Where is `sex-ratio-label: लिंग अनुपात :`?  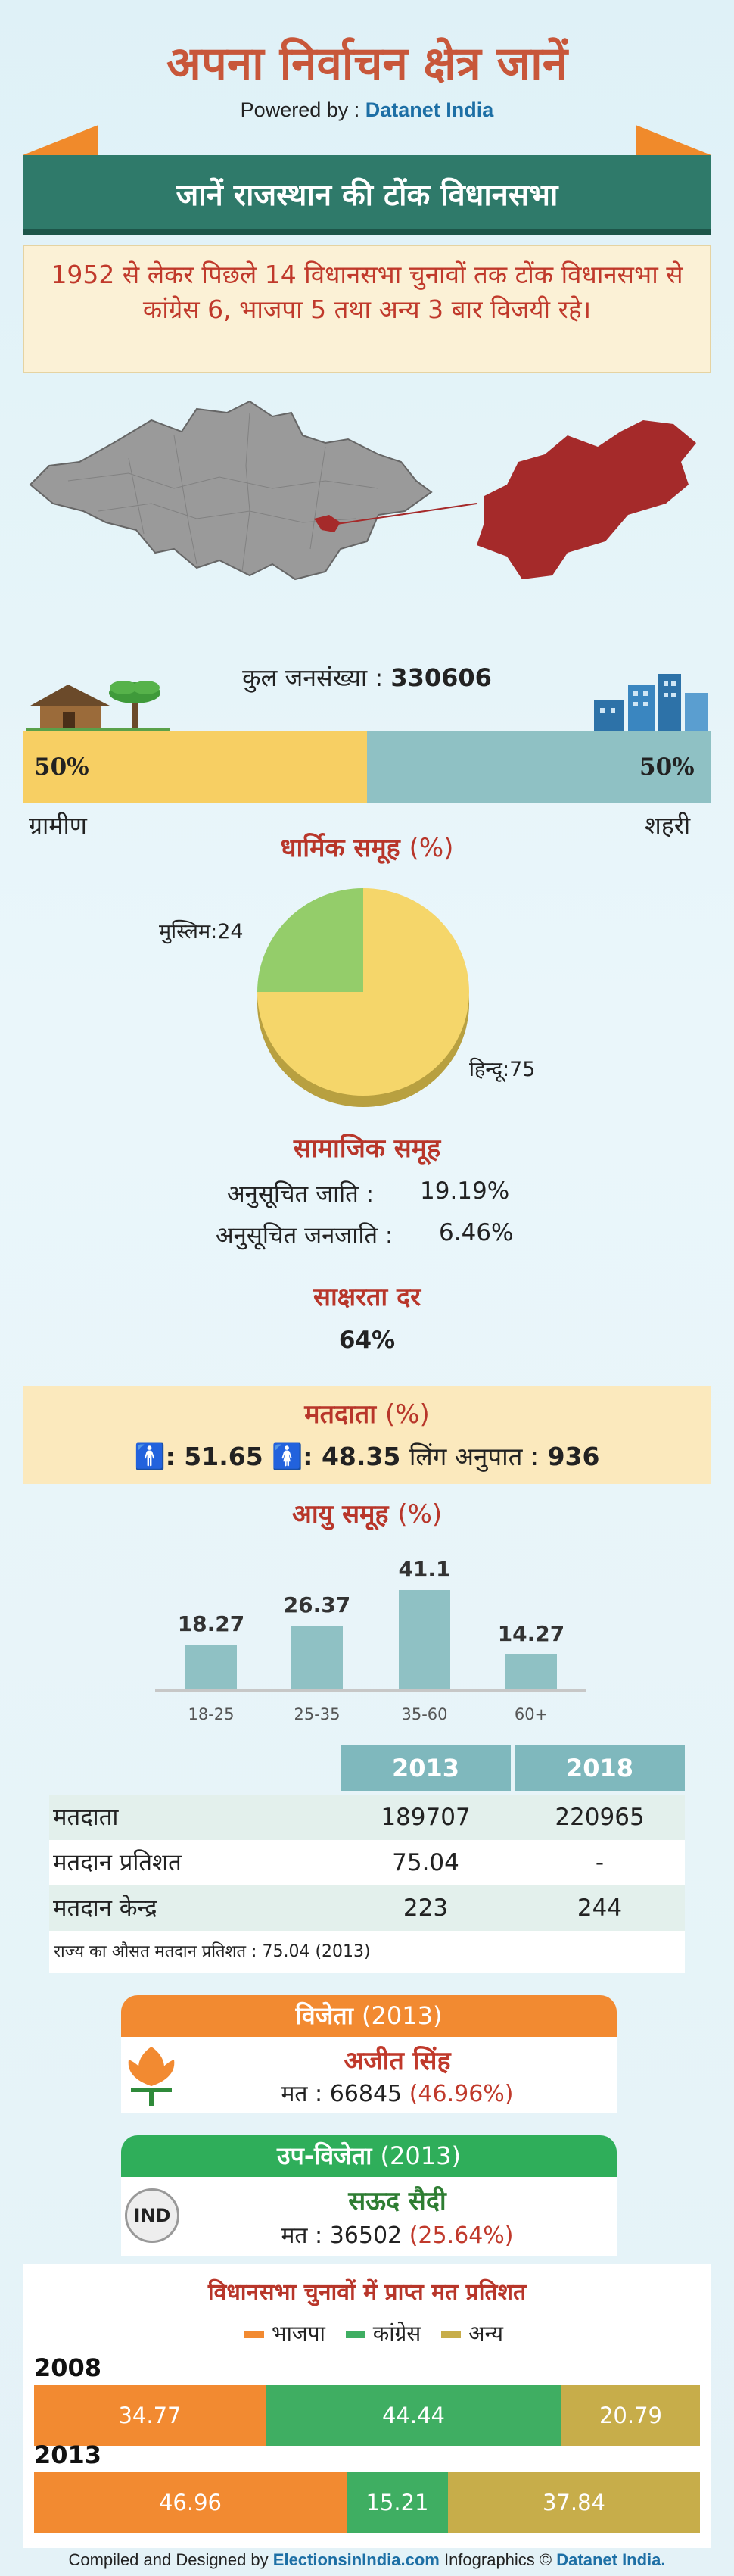
sex-ratio-label: लिंग अनुपात : is located at coordinates (475, 1456).